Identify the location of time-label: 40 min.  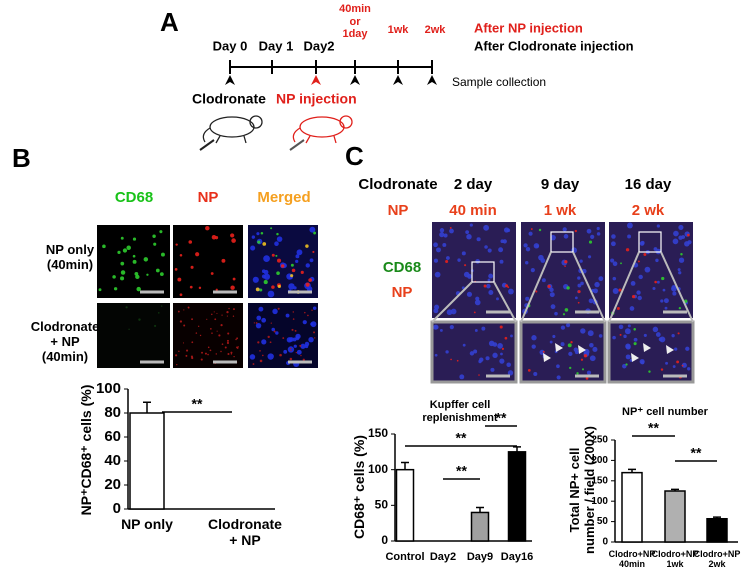
(473, 210).